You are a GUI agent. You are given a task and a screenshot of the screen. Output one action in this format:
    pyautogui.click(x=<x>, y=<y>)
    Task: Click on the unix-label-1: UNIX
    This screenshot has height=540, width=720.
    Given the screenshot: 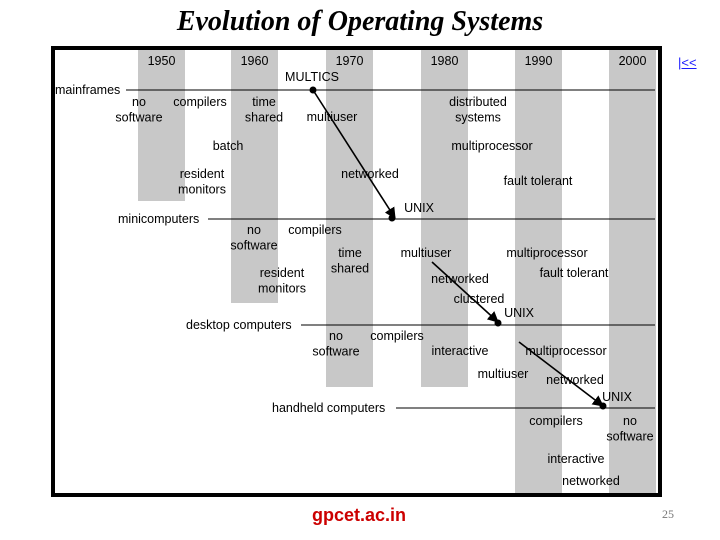 What is the action you would take?
    pyautogui.click(x=419, y=208)
    